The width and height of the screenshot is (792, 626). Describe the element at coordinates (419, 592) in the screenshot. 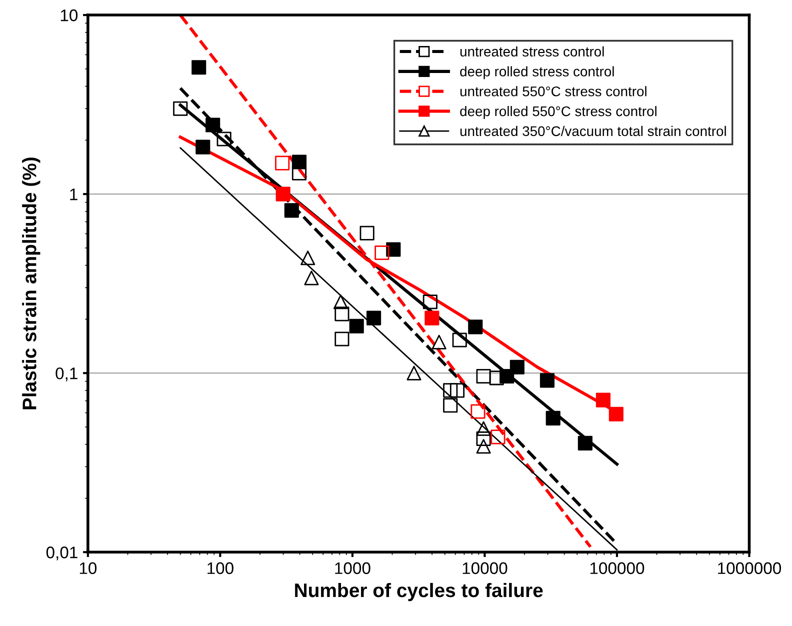

I see `x-axis-title: Number of cycles to failure` at that location.